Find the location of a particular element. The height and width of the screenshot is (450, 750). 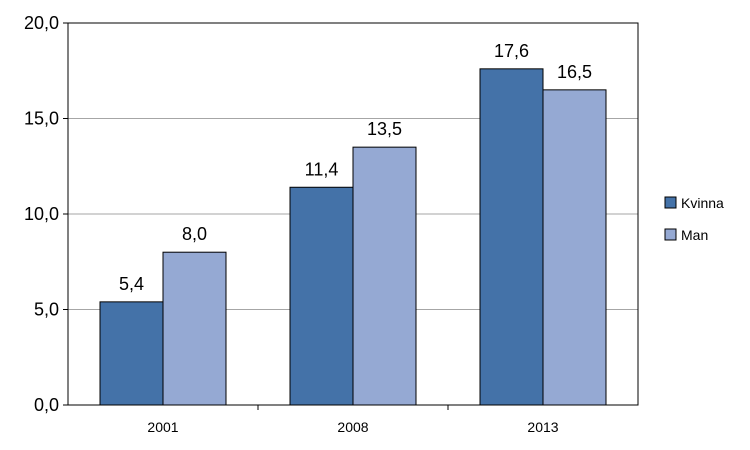

data-label: 16,5 is located at coordinates (574, 72).